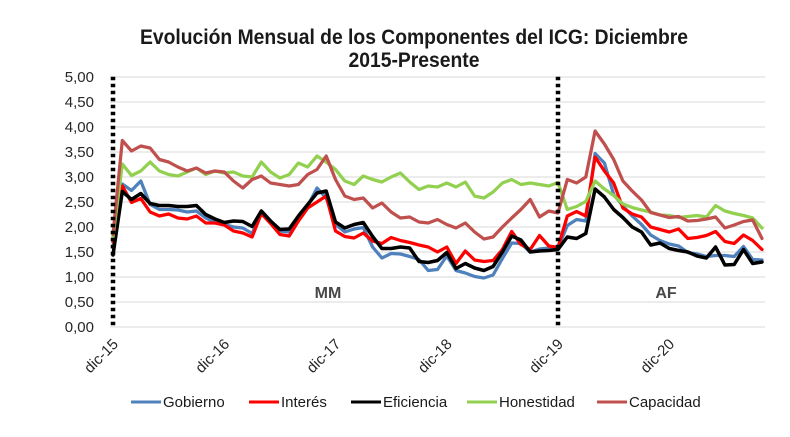 This screenshot has height=437, width=790. Describe the element at coordinates (537, 402) in the screenshot. I see `svg-text: Honestidad` at that location.